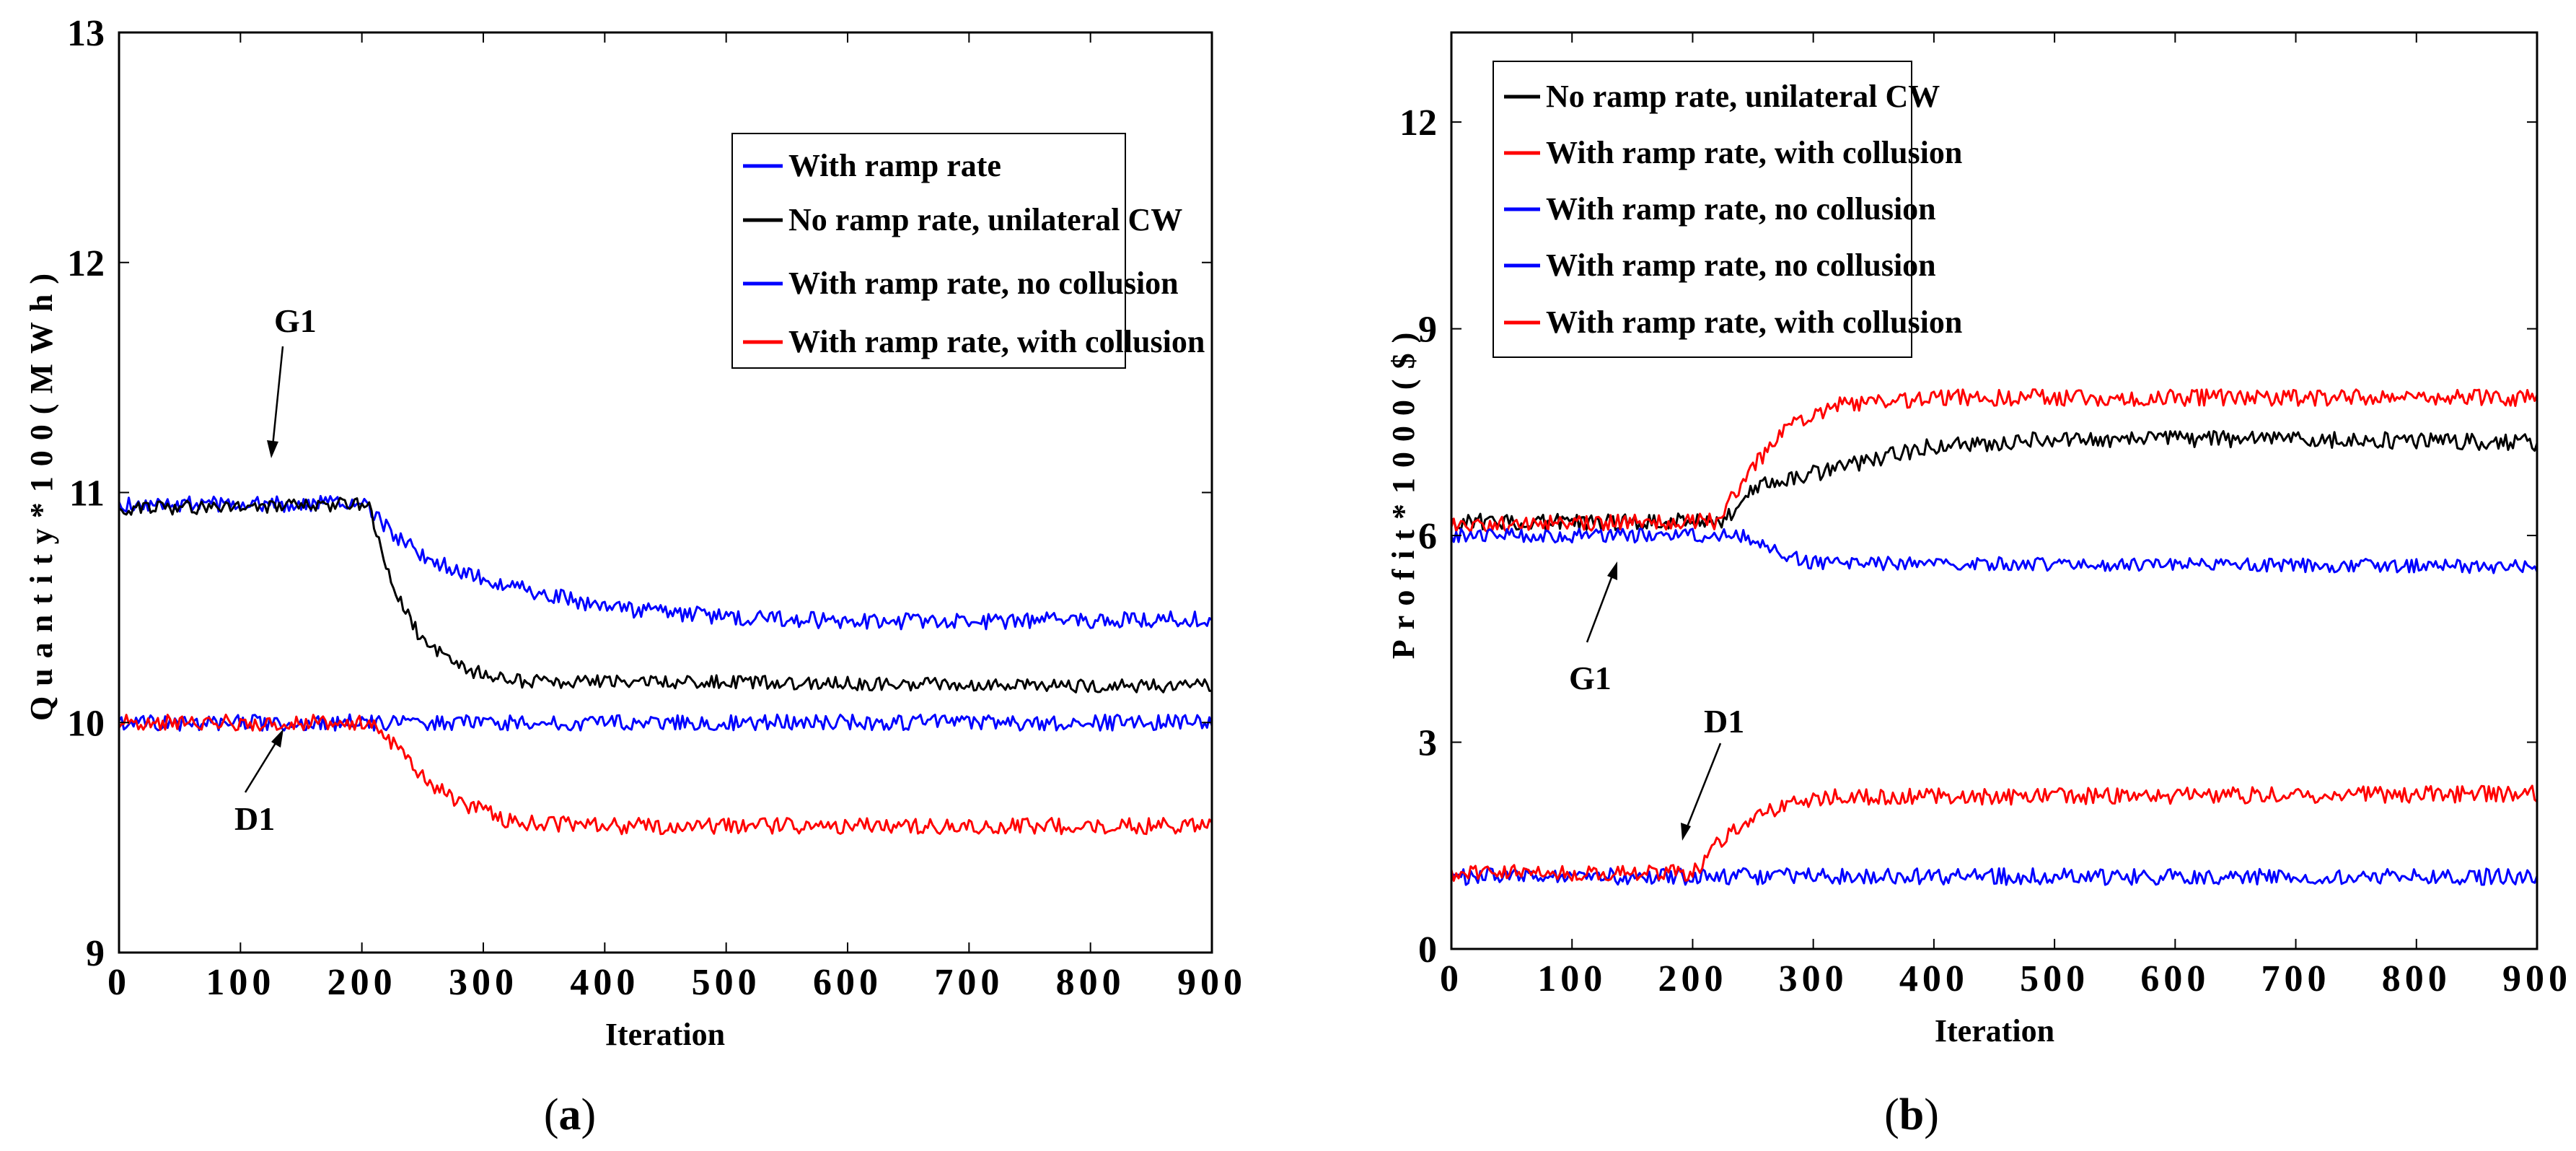  What do you see at coordinates (1813, 978) in the screenshot?
I see `panel-b-x-tick-label-3: 300` at bounding box center [1813, 978].